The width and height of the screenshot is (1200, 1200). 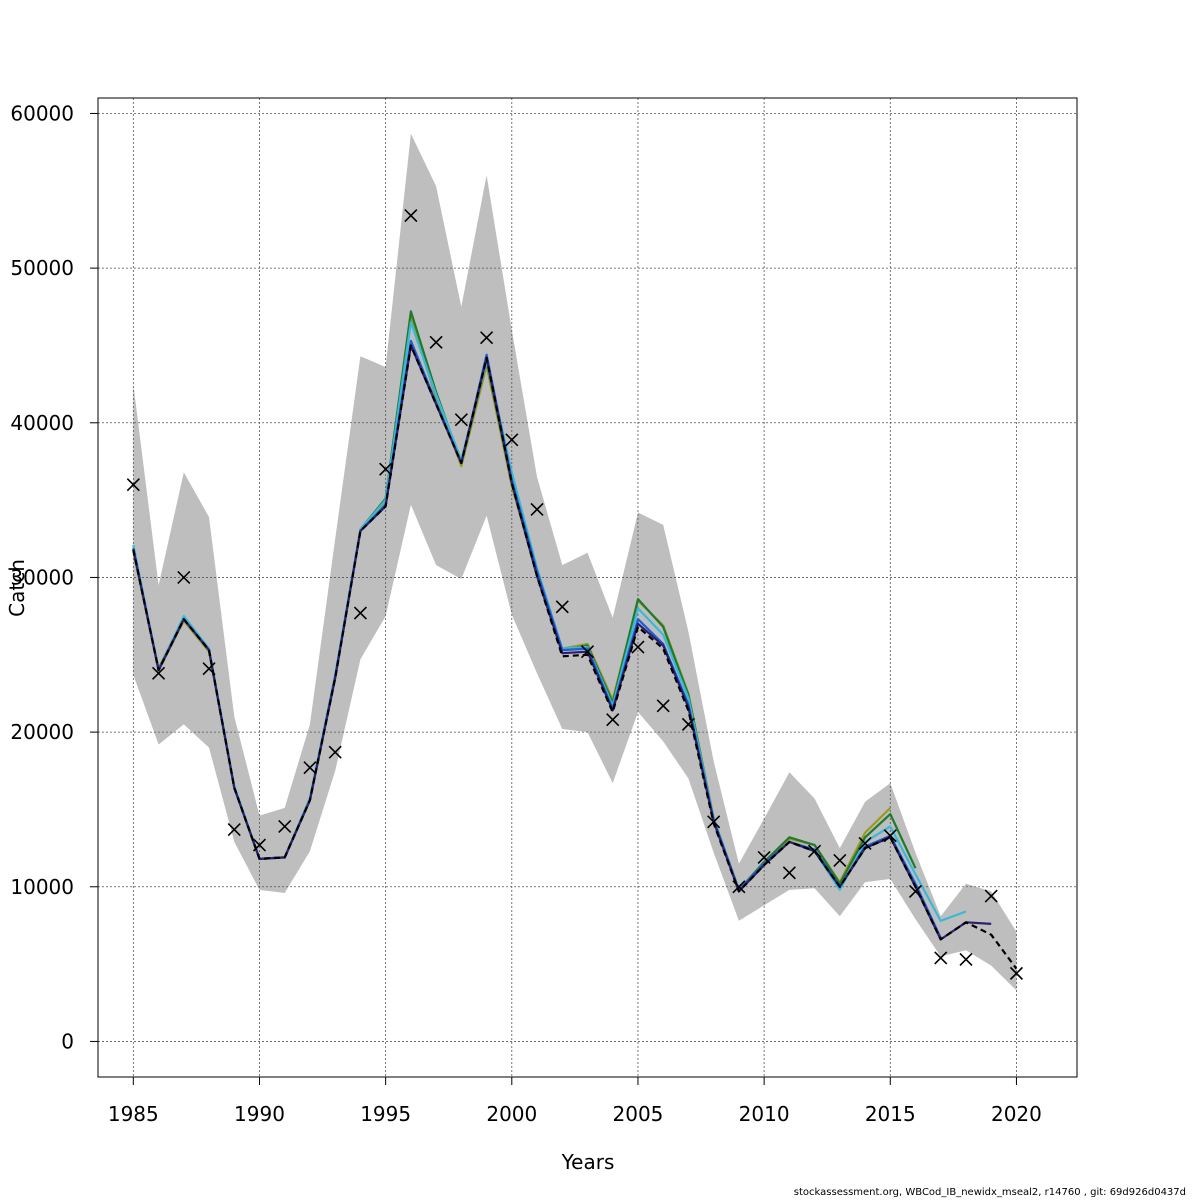 What do you see at coordinates (511, 1114) in the screenshot?
I see `x-tick-label: 2000` at bounding box center [511, 1114].